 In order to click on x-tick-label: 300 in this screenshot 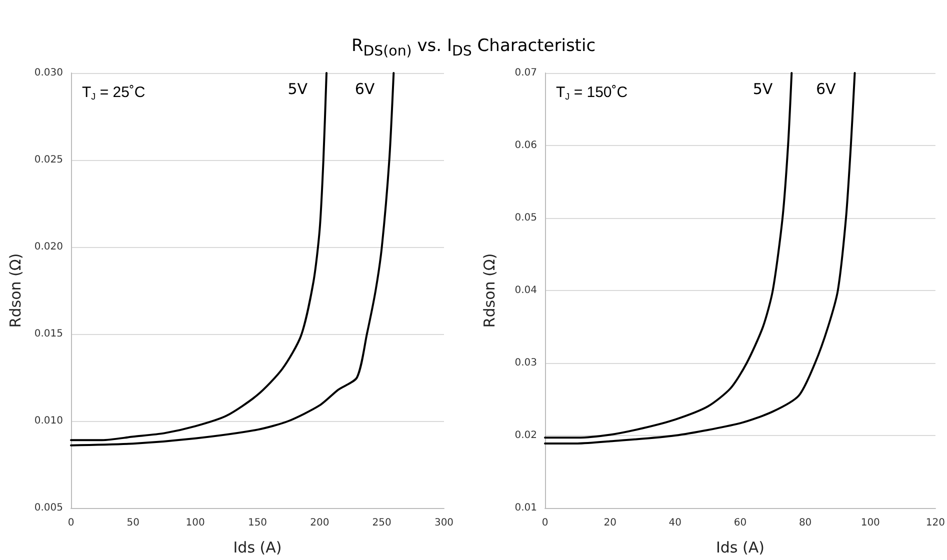, I will do `click(444, 523)`.